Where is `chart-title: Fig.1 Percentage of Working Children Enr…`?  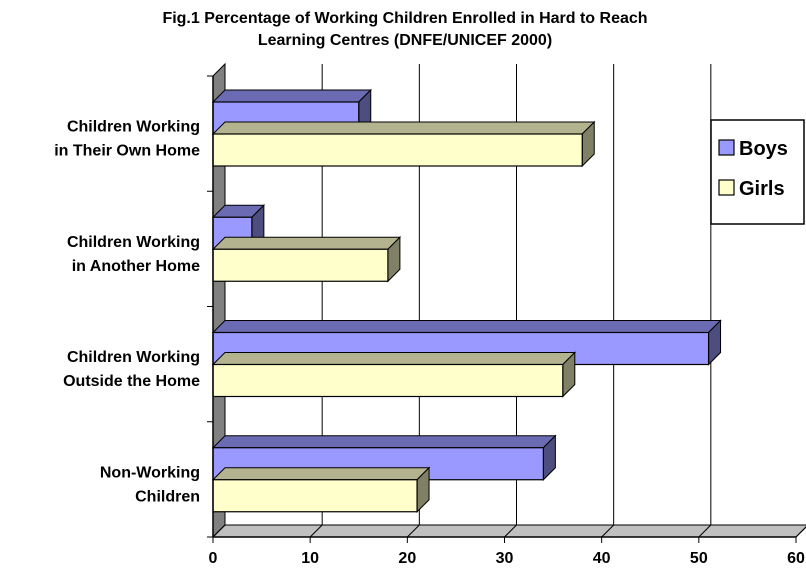 chart-title: Fig.1 Percentage of Working Children Enr… is located at coordinates (405, 30).